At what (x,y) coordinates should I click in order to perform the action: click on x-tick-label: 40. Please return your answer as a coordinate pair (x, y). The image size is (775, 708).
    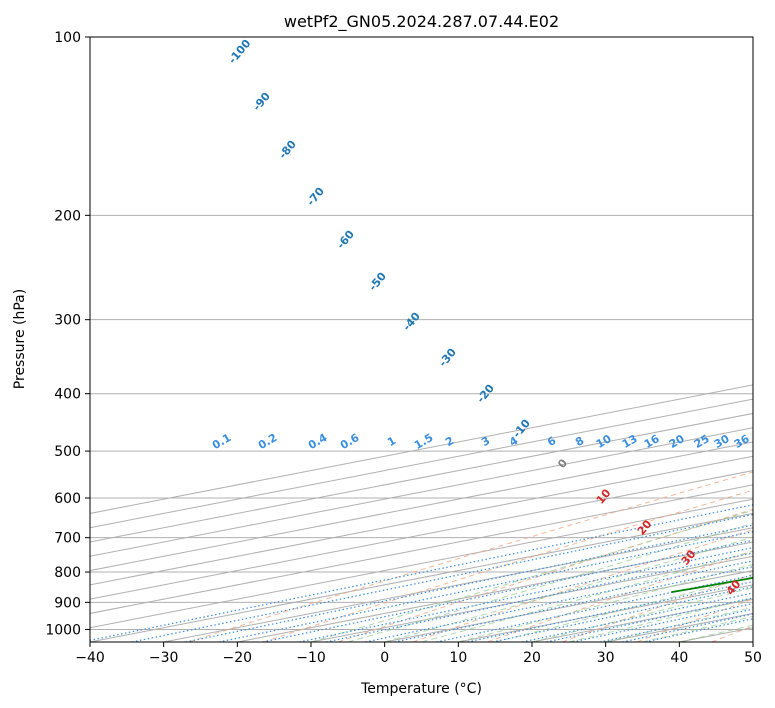
    Looking at the image, I should click on (679, 658).